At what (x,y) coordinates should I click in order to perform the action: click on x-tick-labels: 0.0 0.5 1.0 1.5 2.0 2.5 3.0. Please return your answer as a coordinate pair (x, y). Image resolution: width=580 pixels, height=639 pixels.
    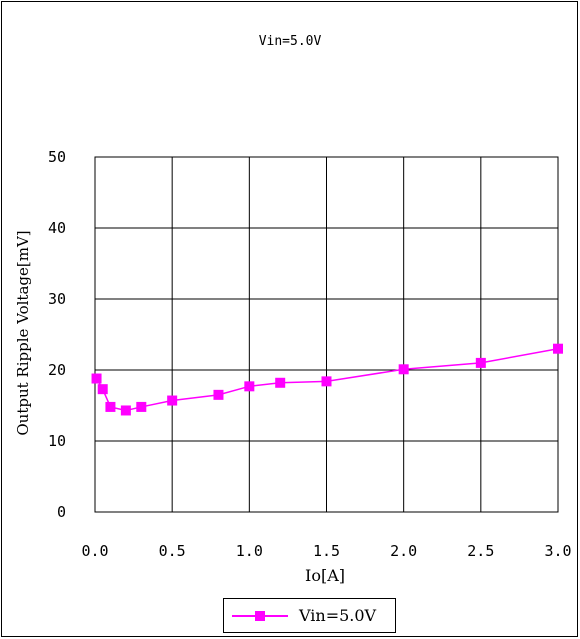
    Looking at the image, I should click on (326, 551).